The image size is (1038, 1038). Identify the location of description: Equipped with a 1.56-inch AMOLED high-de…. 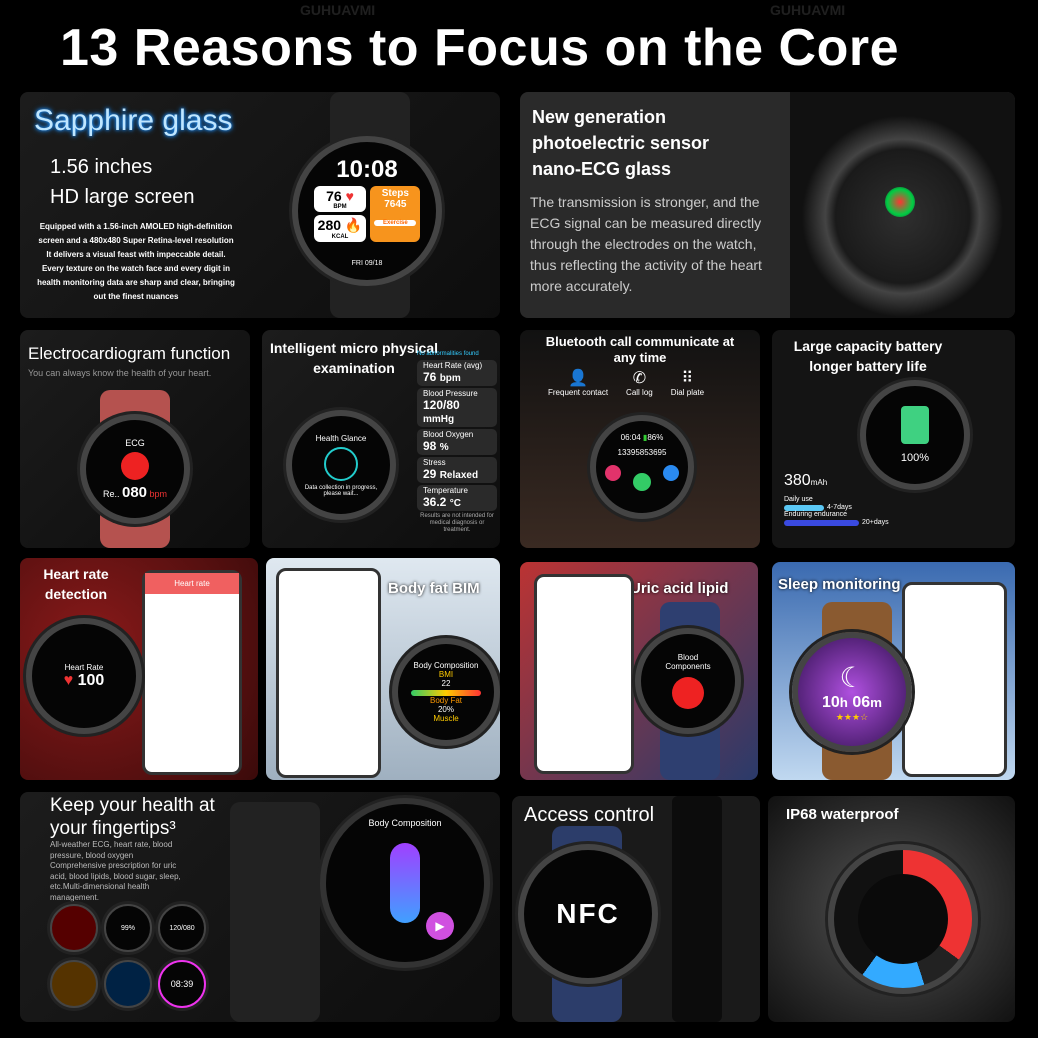
(136, 261).